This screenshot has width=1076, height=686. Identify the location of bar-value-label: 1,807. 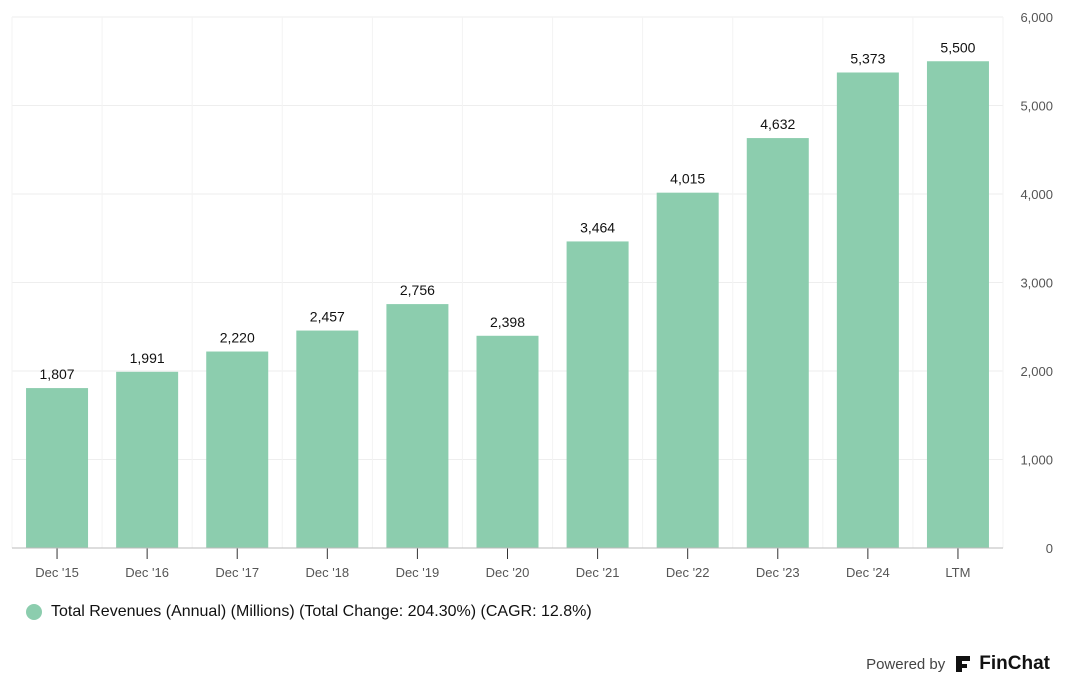
(57, 374).